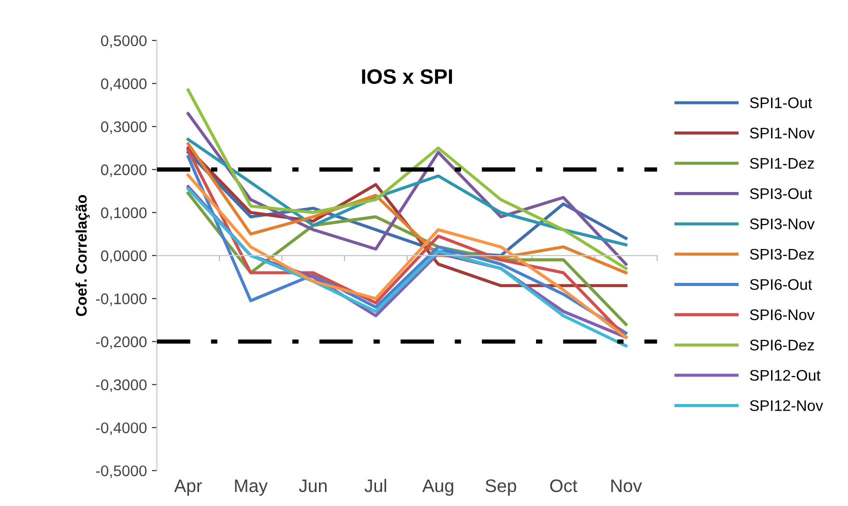 This screenshot has width=848, height=506. I want to click on y-tick-label: 0,5000, so click(124, 41).